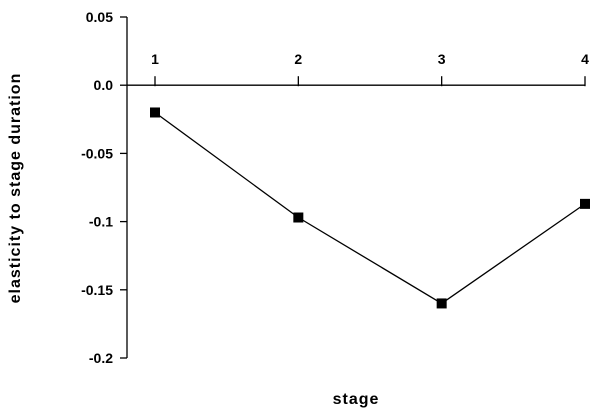 The height and width of the screenshot is (410, 598). What do you see at coordinates (97, 290) in the screenshot?
I see `y-tick-label: -0.15` at bounding box center [97, 290].